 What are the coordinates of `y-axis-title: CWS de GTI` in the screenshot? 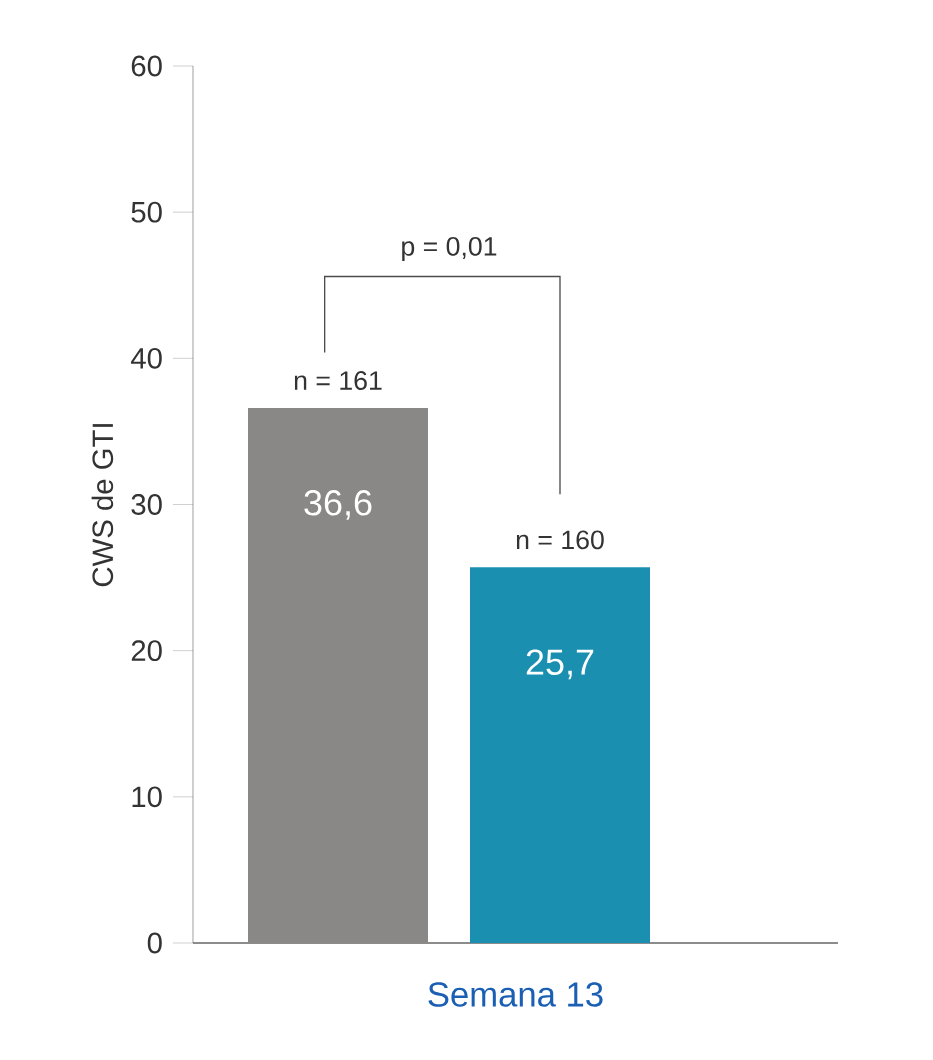 It's located at (102, 505).